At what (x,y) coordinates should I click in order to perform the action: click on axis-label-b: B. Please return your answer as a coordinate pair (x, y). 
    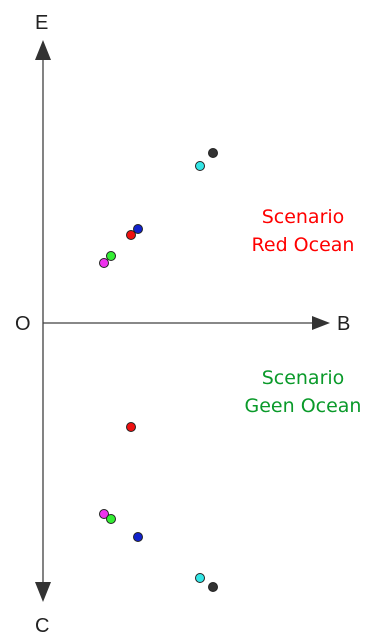
    Looking at the image, I should click on (343, 324).